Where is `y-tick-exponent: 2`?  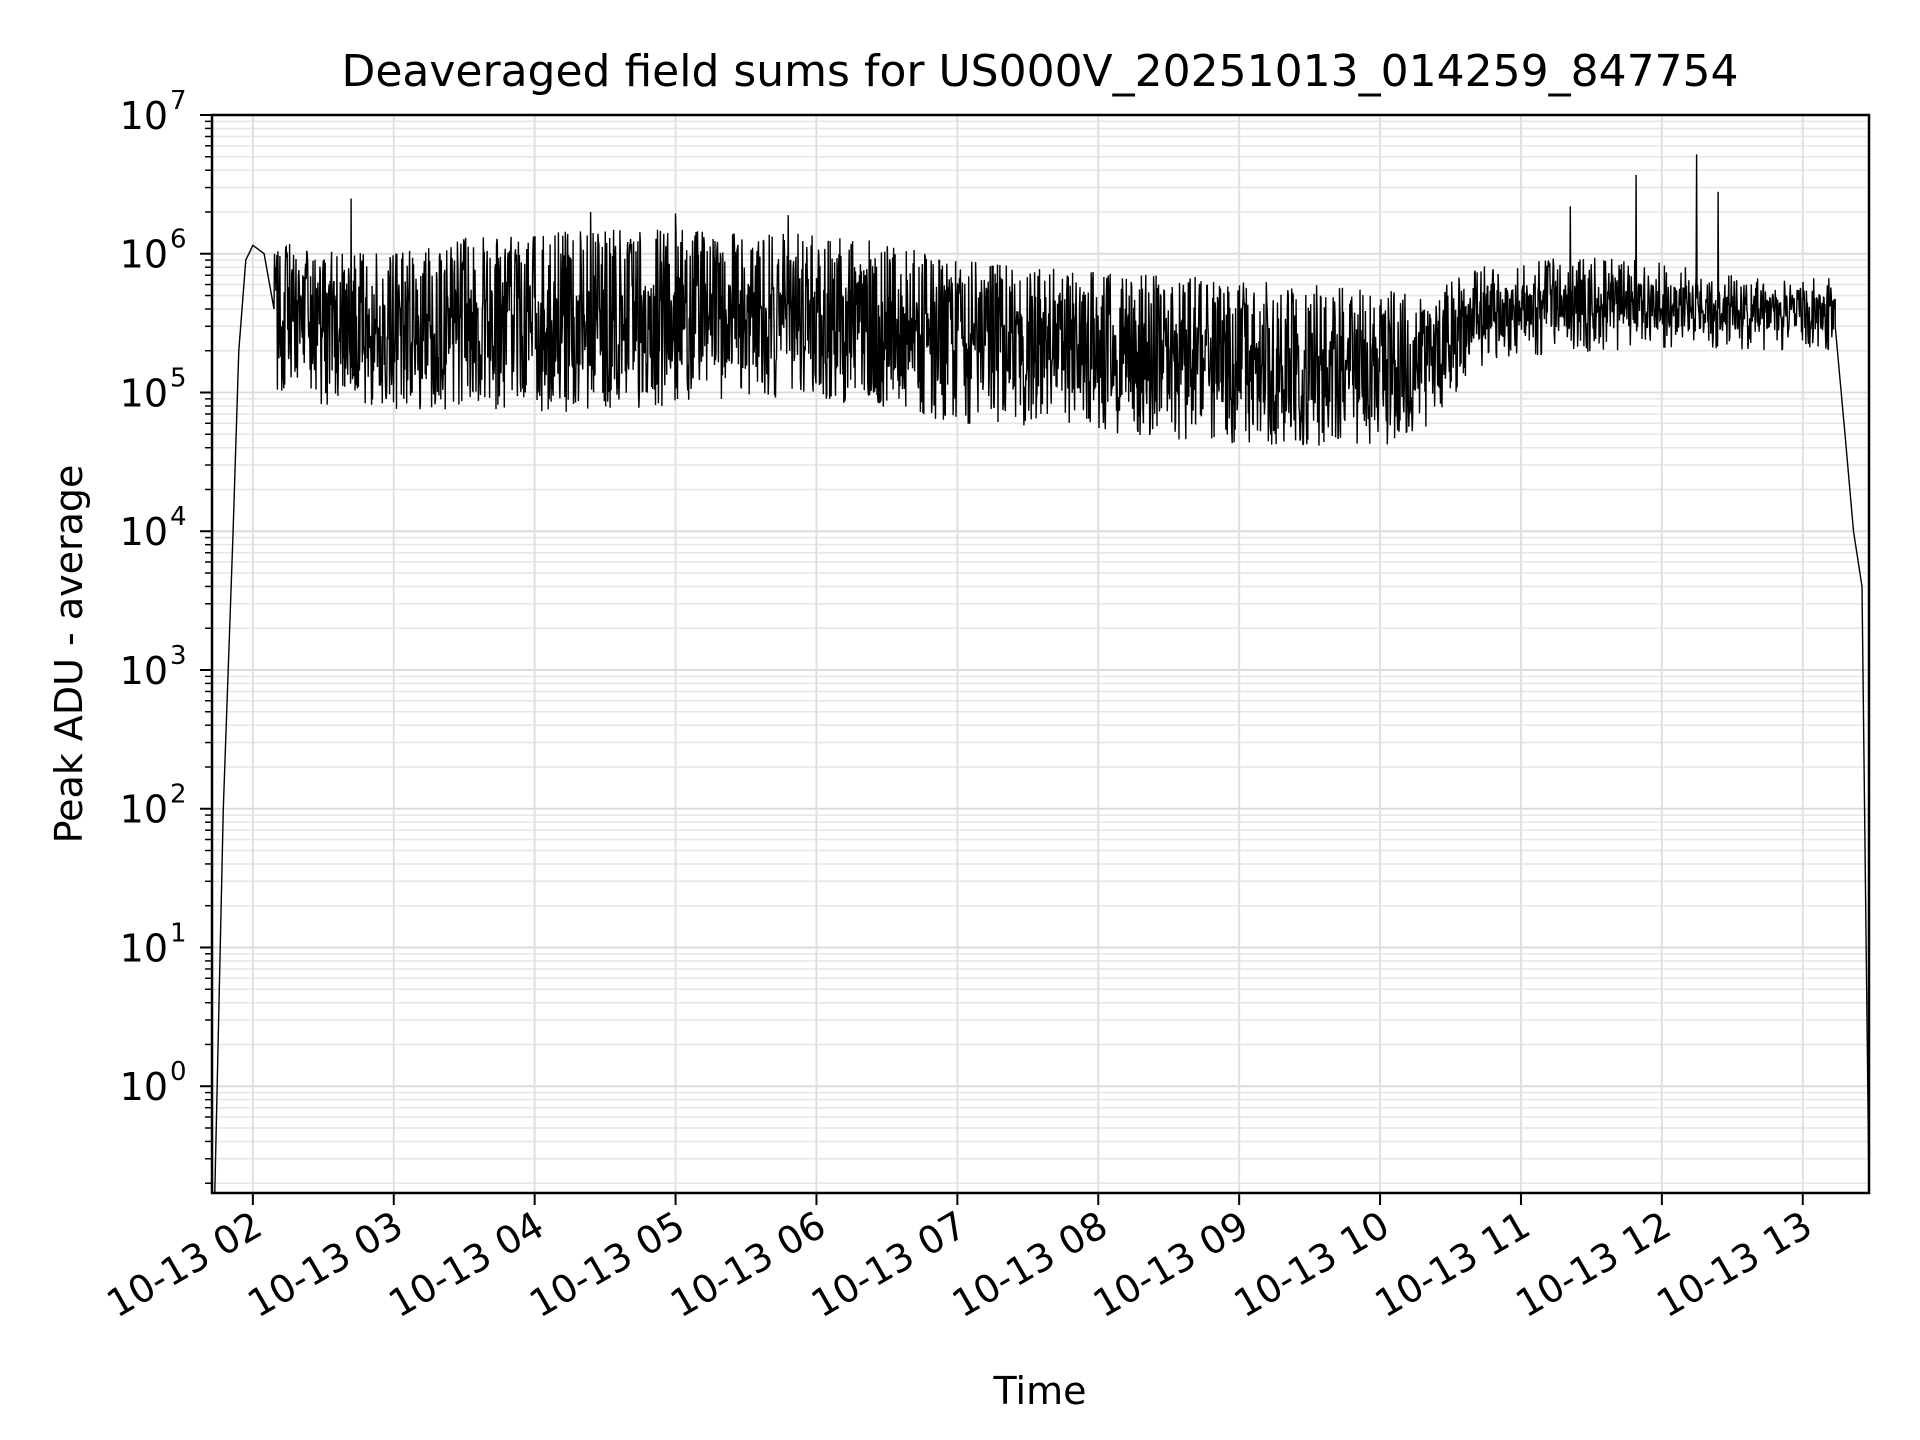
y-tick-exponent: 2 is located at coordinates (178, 795).